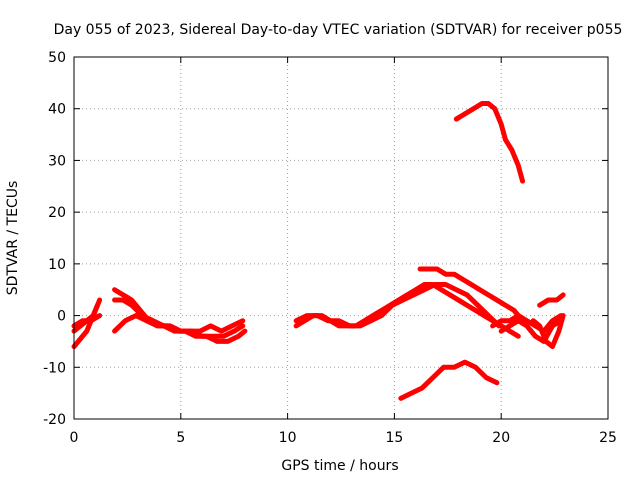  Describe the element at coordinates (394, 438) in the screenshot. I see `x-tick-label: 15` at that location.